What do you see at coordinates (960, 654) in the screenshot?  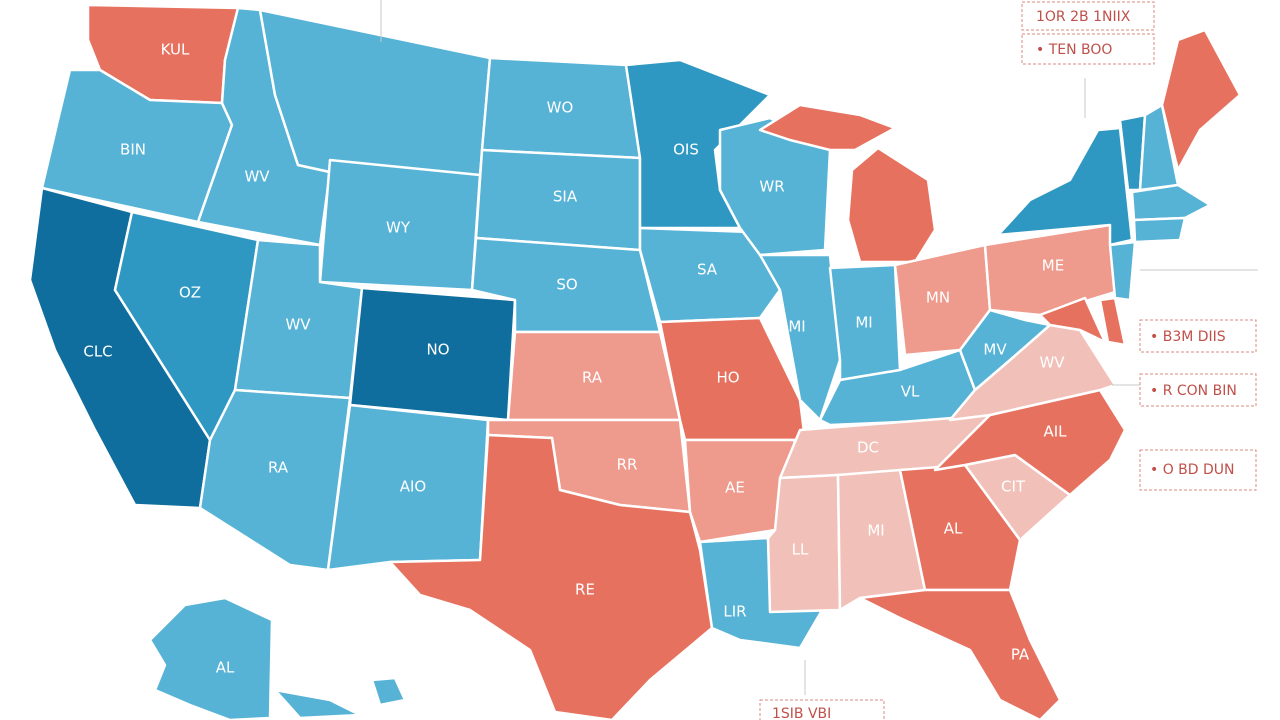 I see `state-florida` at bounding box center [960, 654].